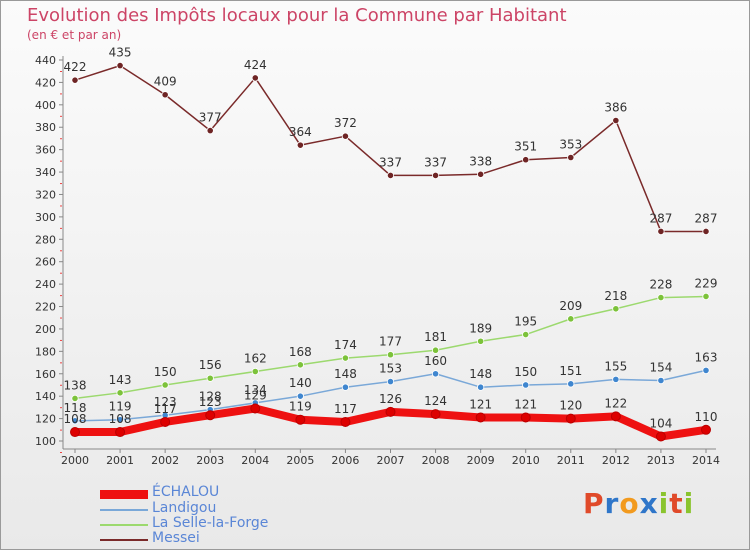 The image size is (750, 550). Describe the element at coordinates (45, 194) in the screenshot. I see `y-tick-label: 320` at that location.